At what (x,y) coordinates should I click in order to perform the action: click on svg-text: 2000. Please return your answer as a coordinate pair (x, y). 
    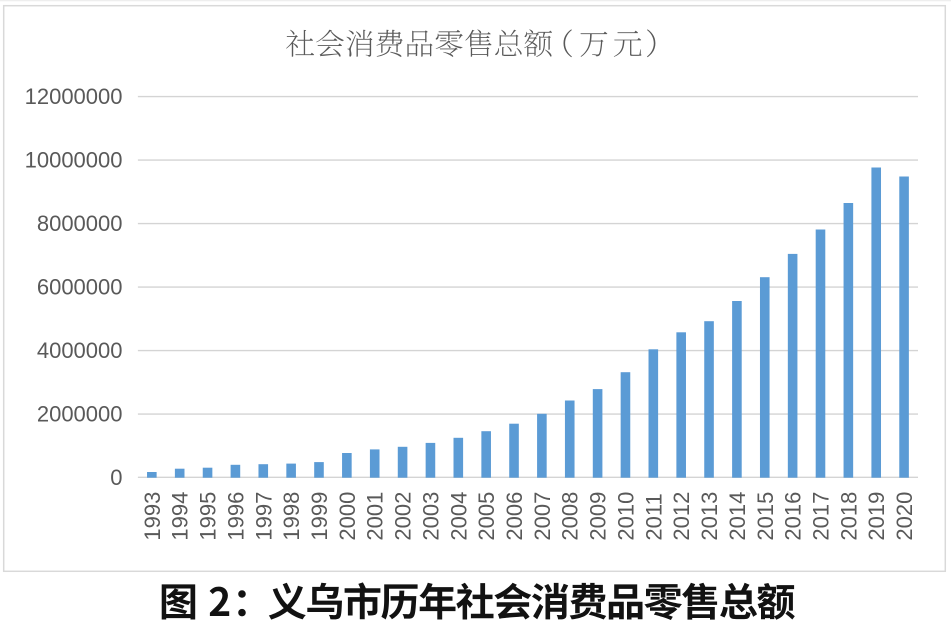
    Looking at the image, I should click on (347, 516).